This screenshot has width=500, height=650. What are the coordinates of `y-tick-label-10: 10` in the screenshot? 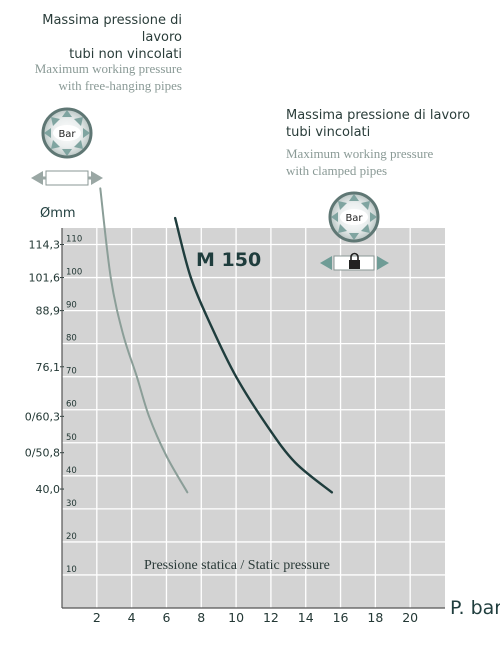 It's located at (71, 570).